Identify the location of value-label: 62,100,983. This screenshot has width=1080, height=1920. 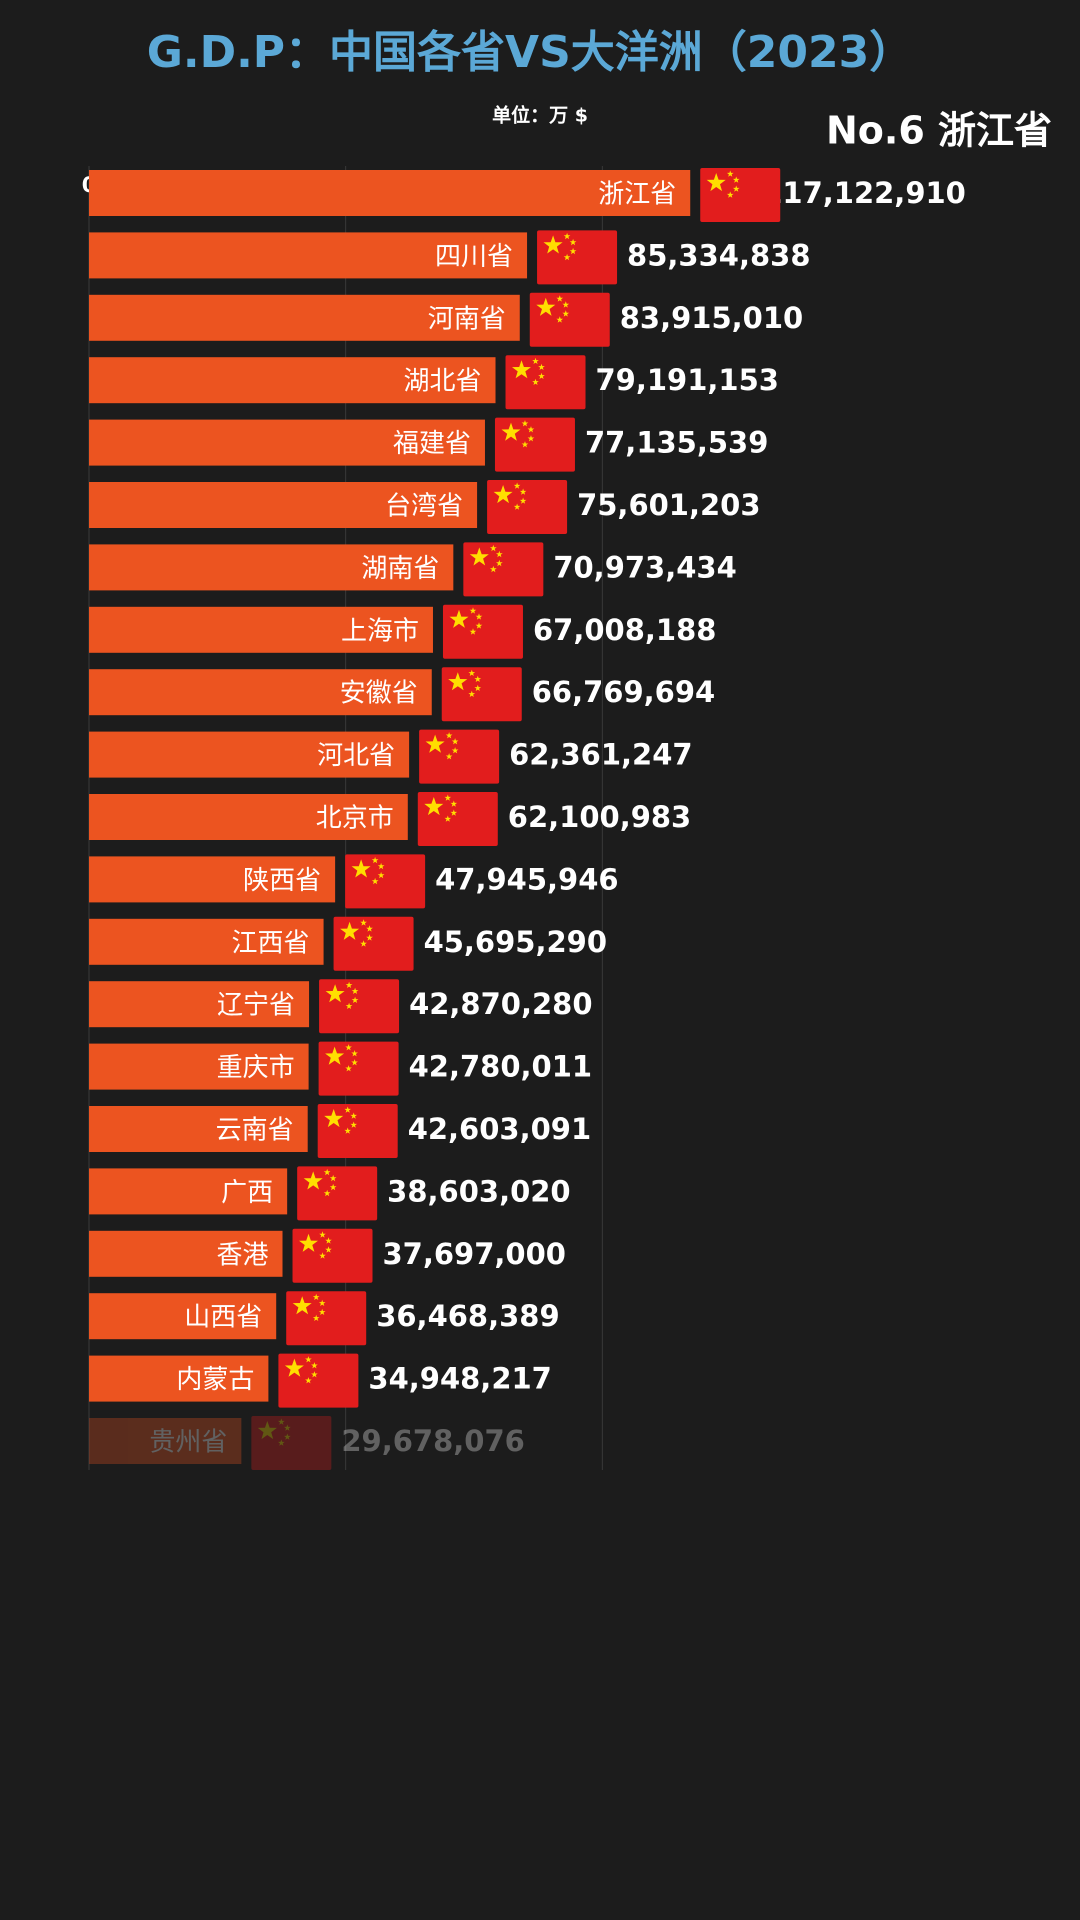
(599, 817).